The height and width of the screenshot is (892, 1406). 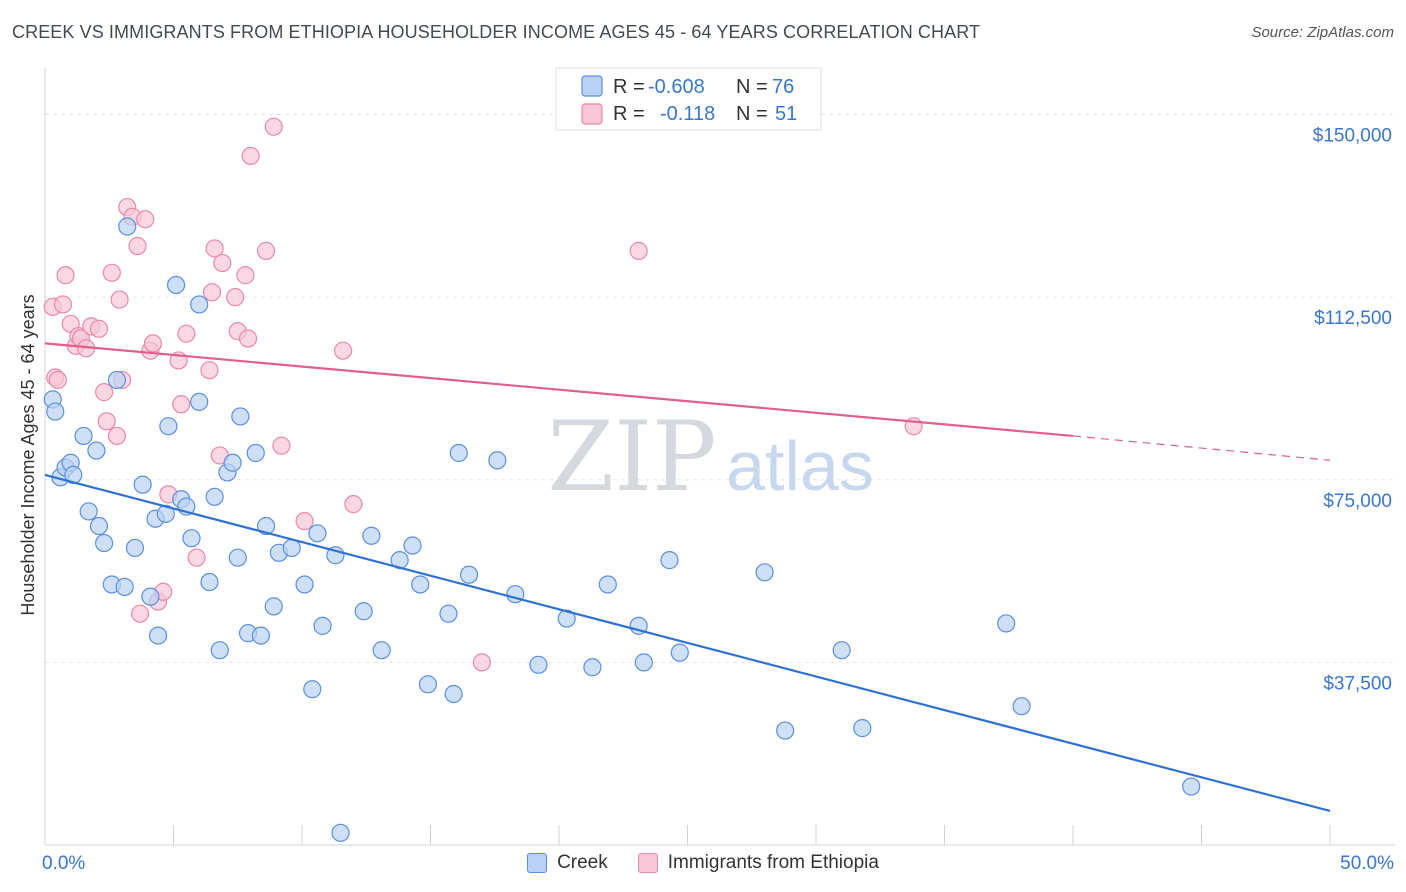 I want to click on legend-bottom-swatch-creek, so click(x=537, y=863).